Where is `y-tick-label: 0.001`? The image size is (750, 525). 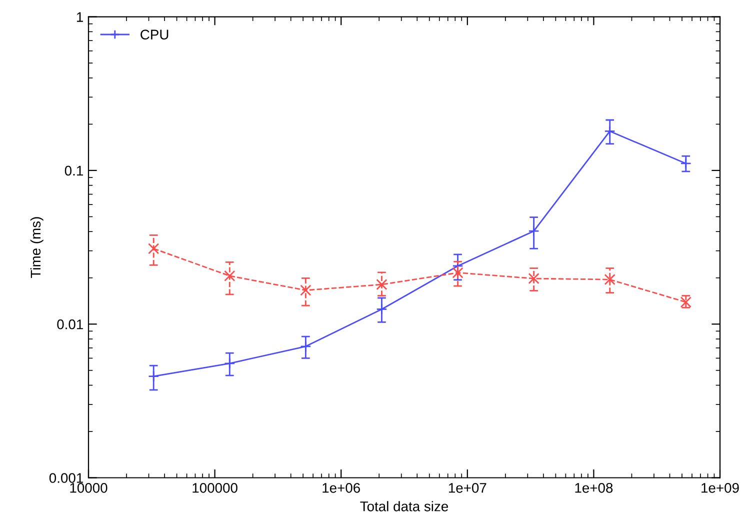
y-tick-label: 0.001 is located at coordinates (66, 478).